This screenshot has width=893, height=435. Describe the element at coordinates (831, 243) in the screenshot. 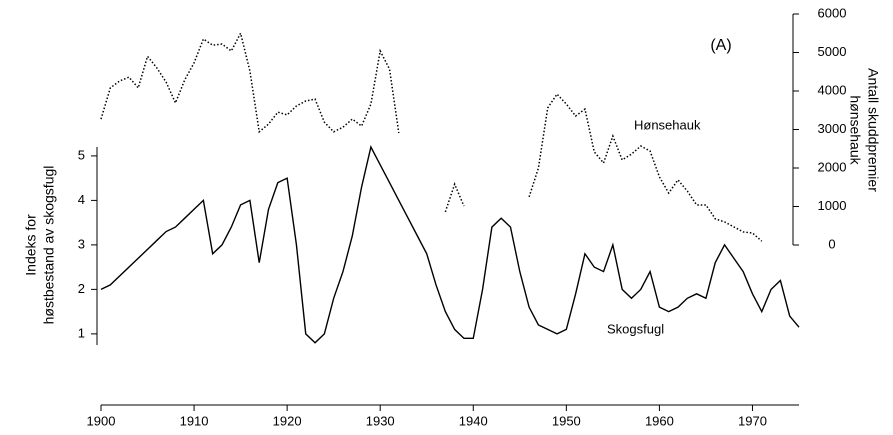

I see `y2-tick-label: 0` at that location.